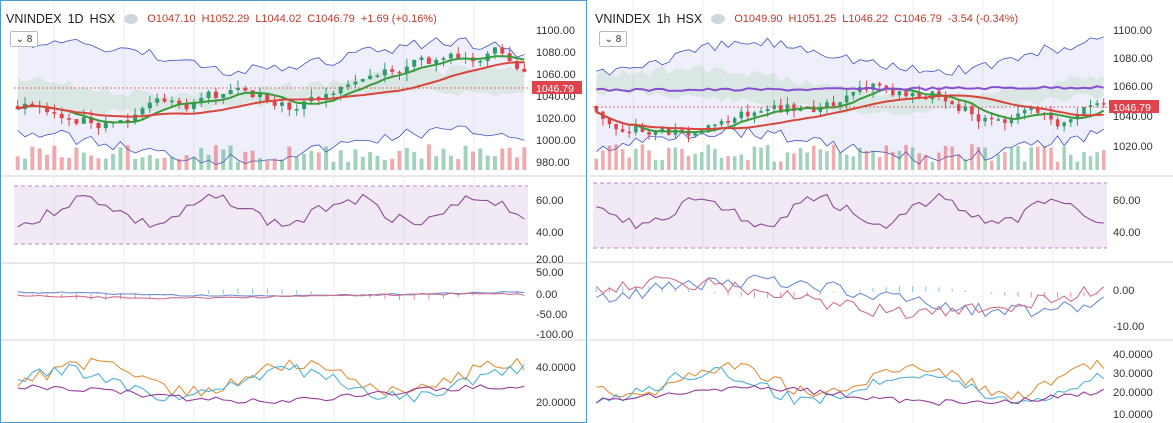 This screenshot has width=1173, height=423. I want to click on ohlc-change: +1.69 (+0.16%), so click(398, 19).